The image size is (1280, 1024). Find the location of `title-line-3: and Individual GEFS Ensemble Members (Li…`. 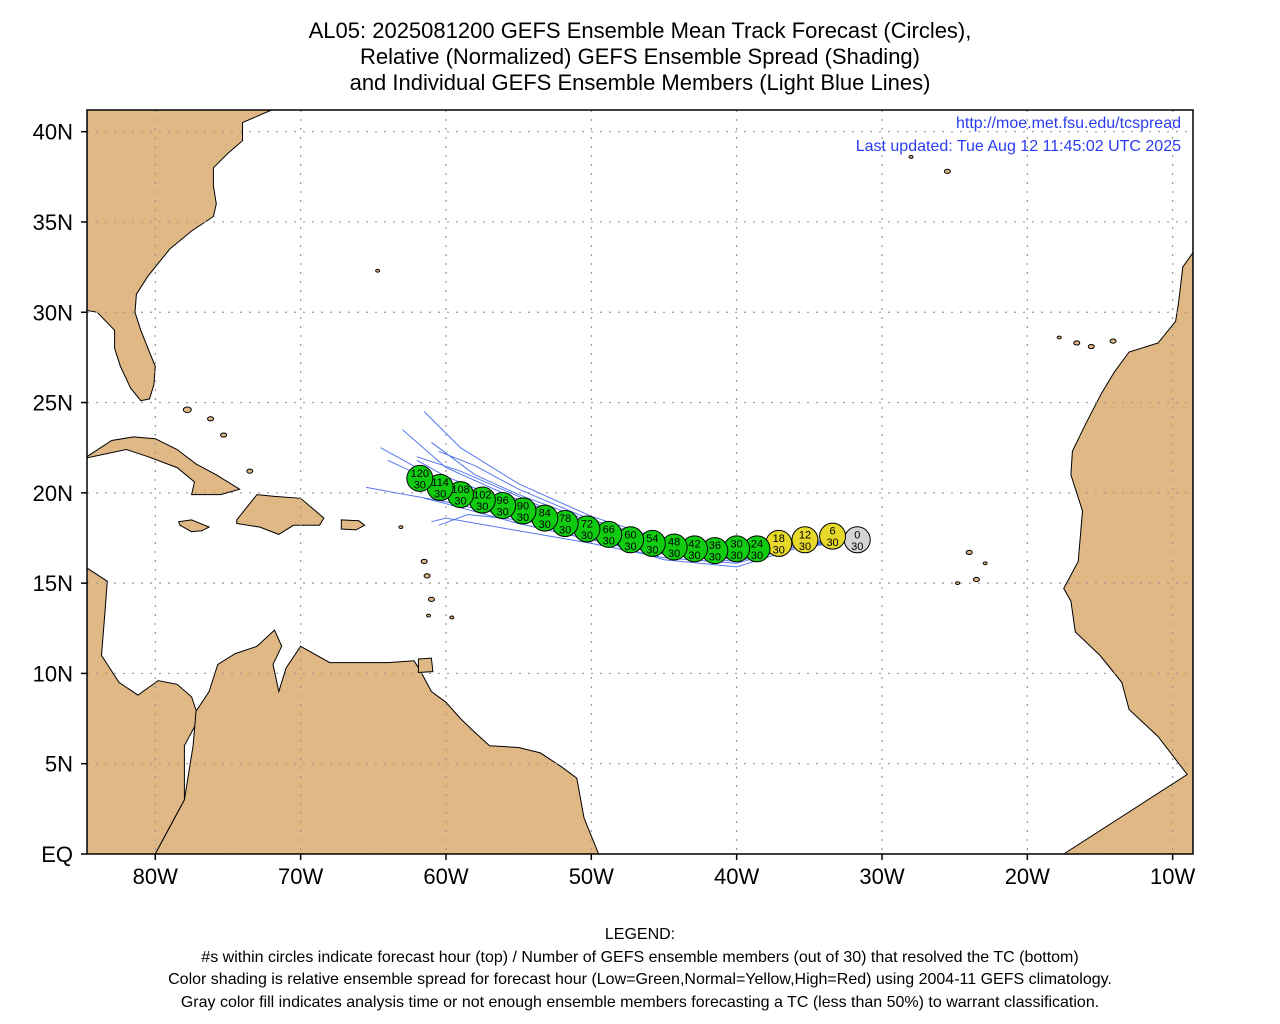

title-line-3: and Individual GEFS Ensemble Members (Li… is located at coordinates (640, 82).